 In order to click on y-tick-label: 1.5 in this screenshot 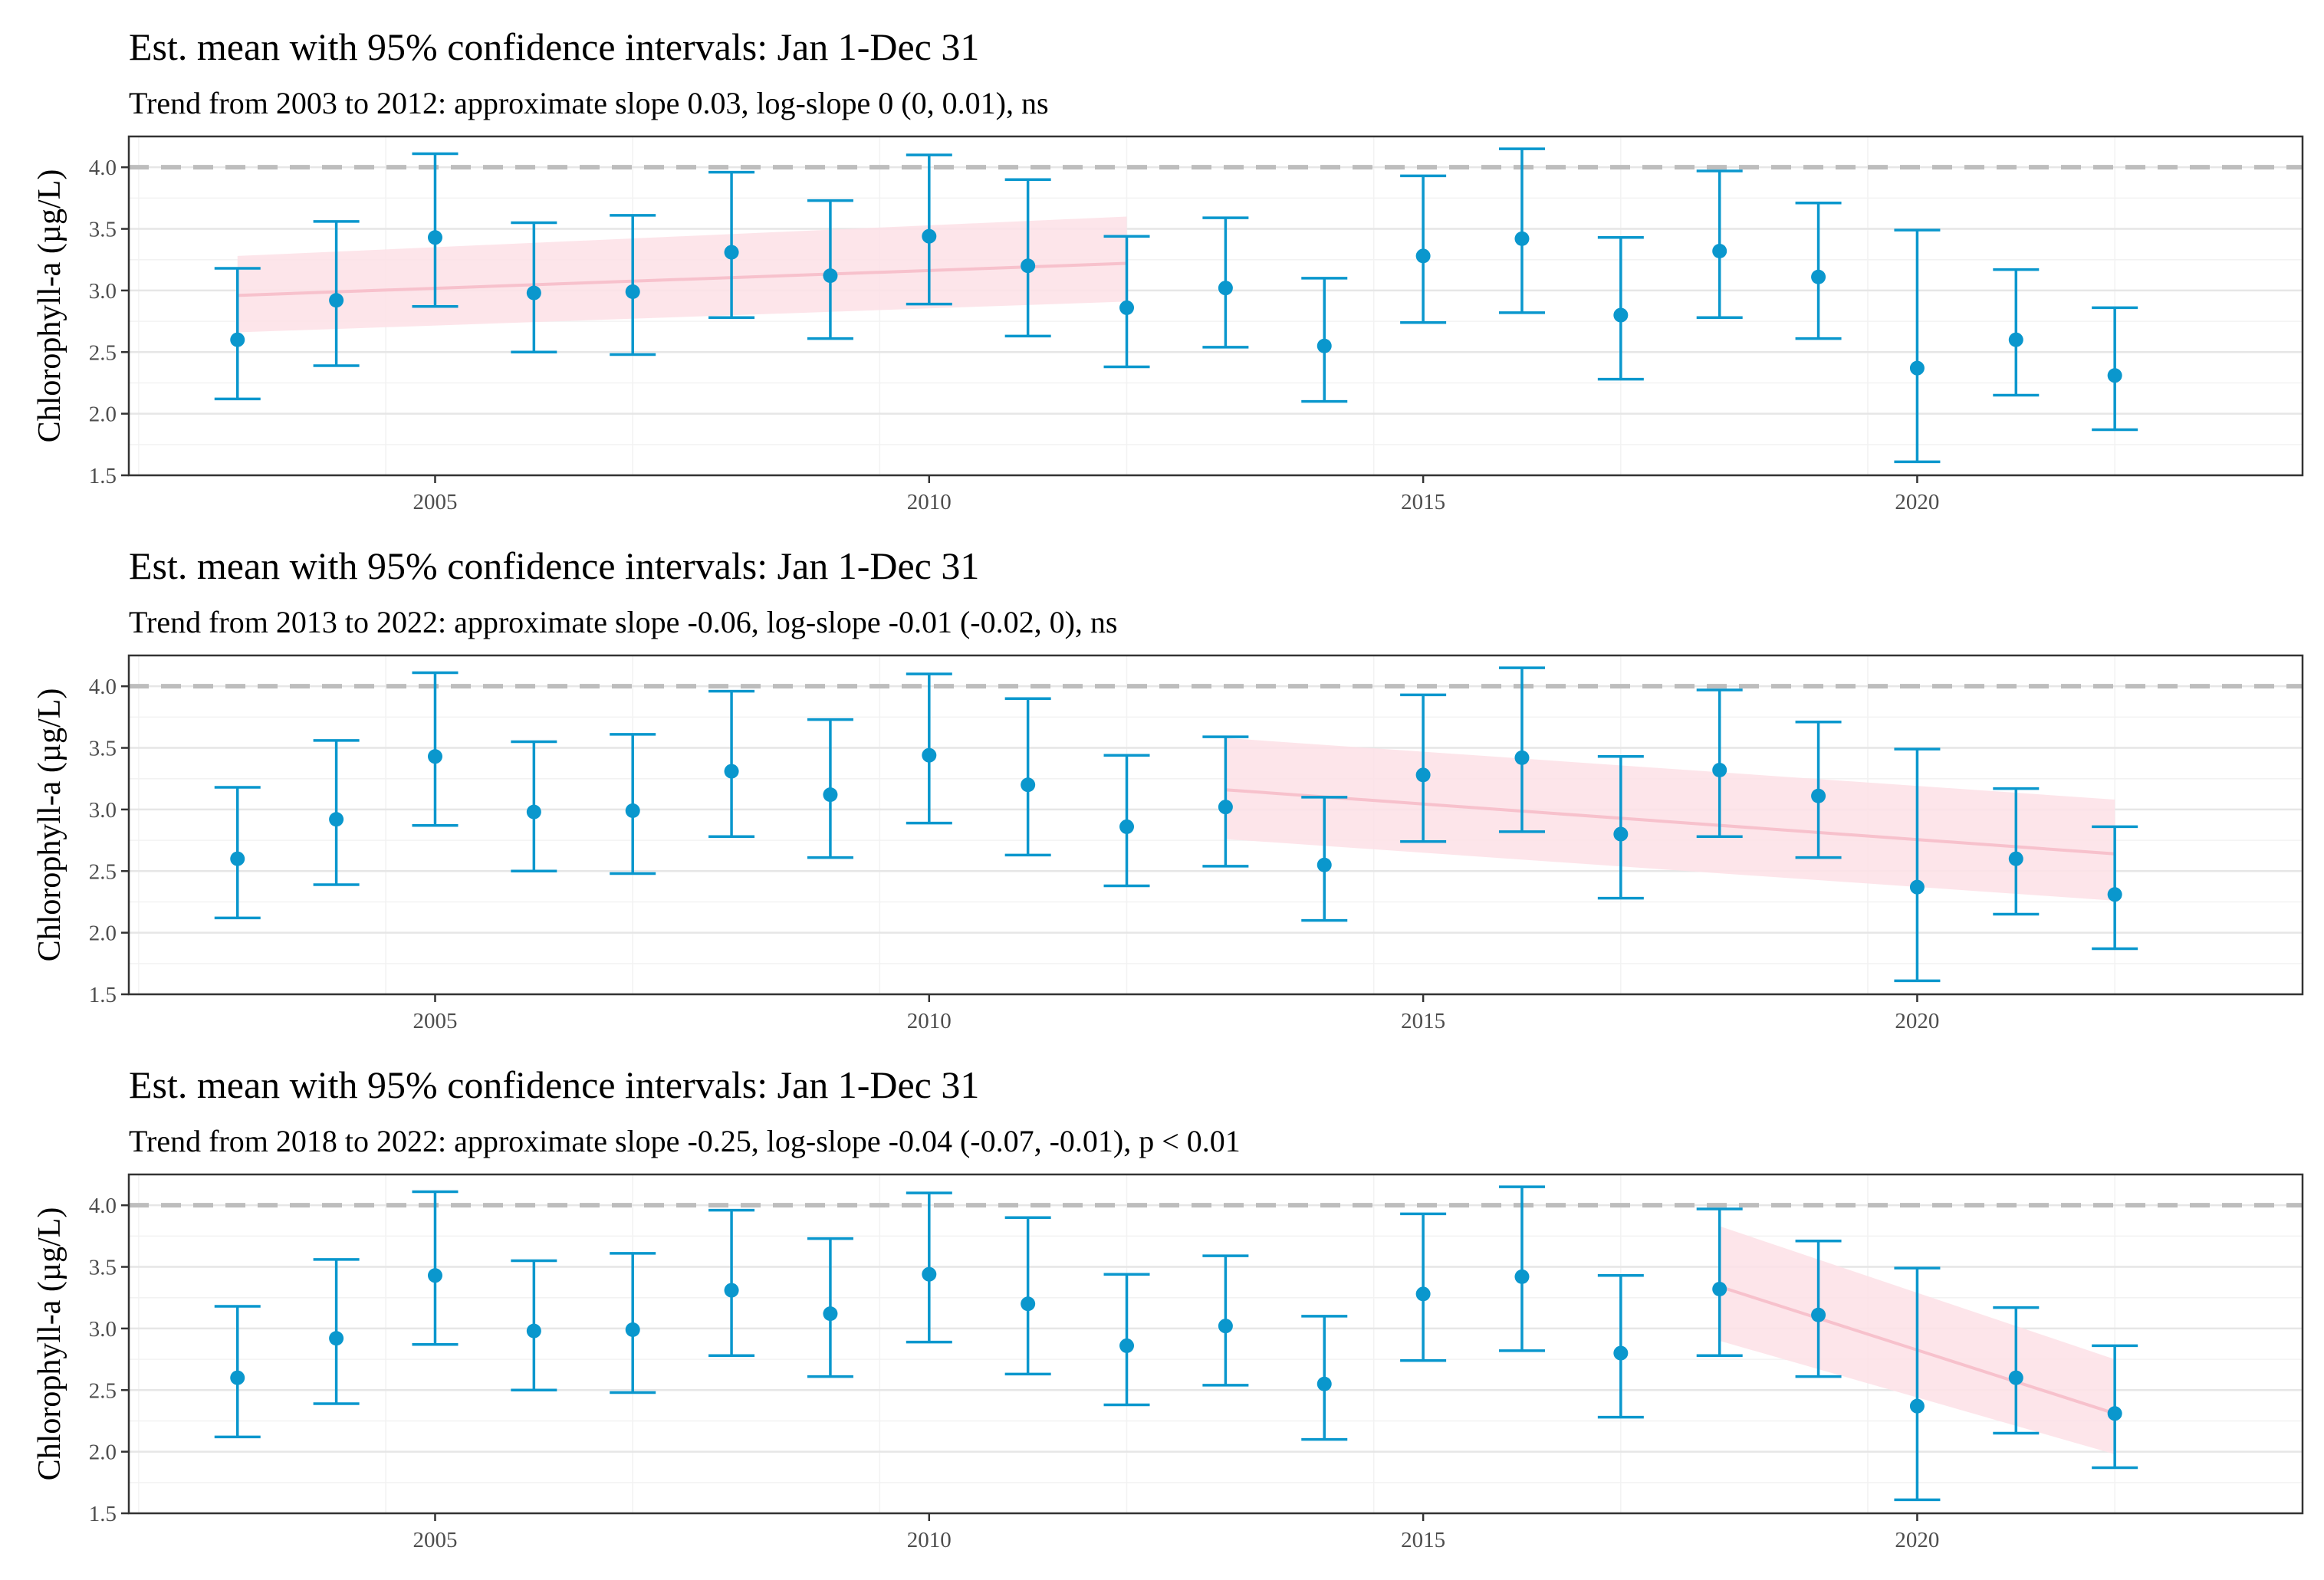, I will do `click(103, 995)`.